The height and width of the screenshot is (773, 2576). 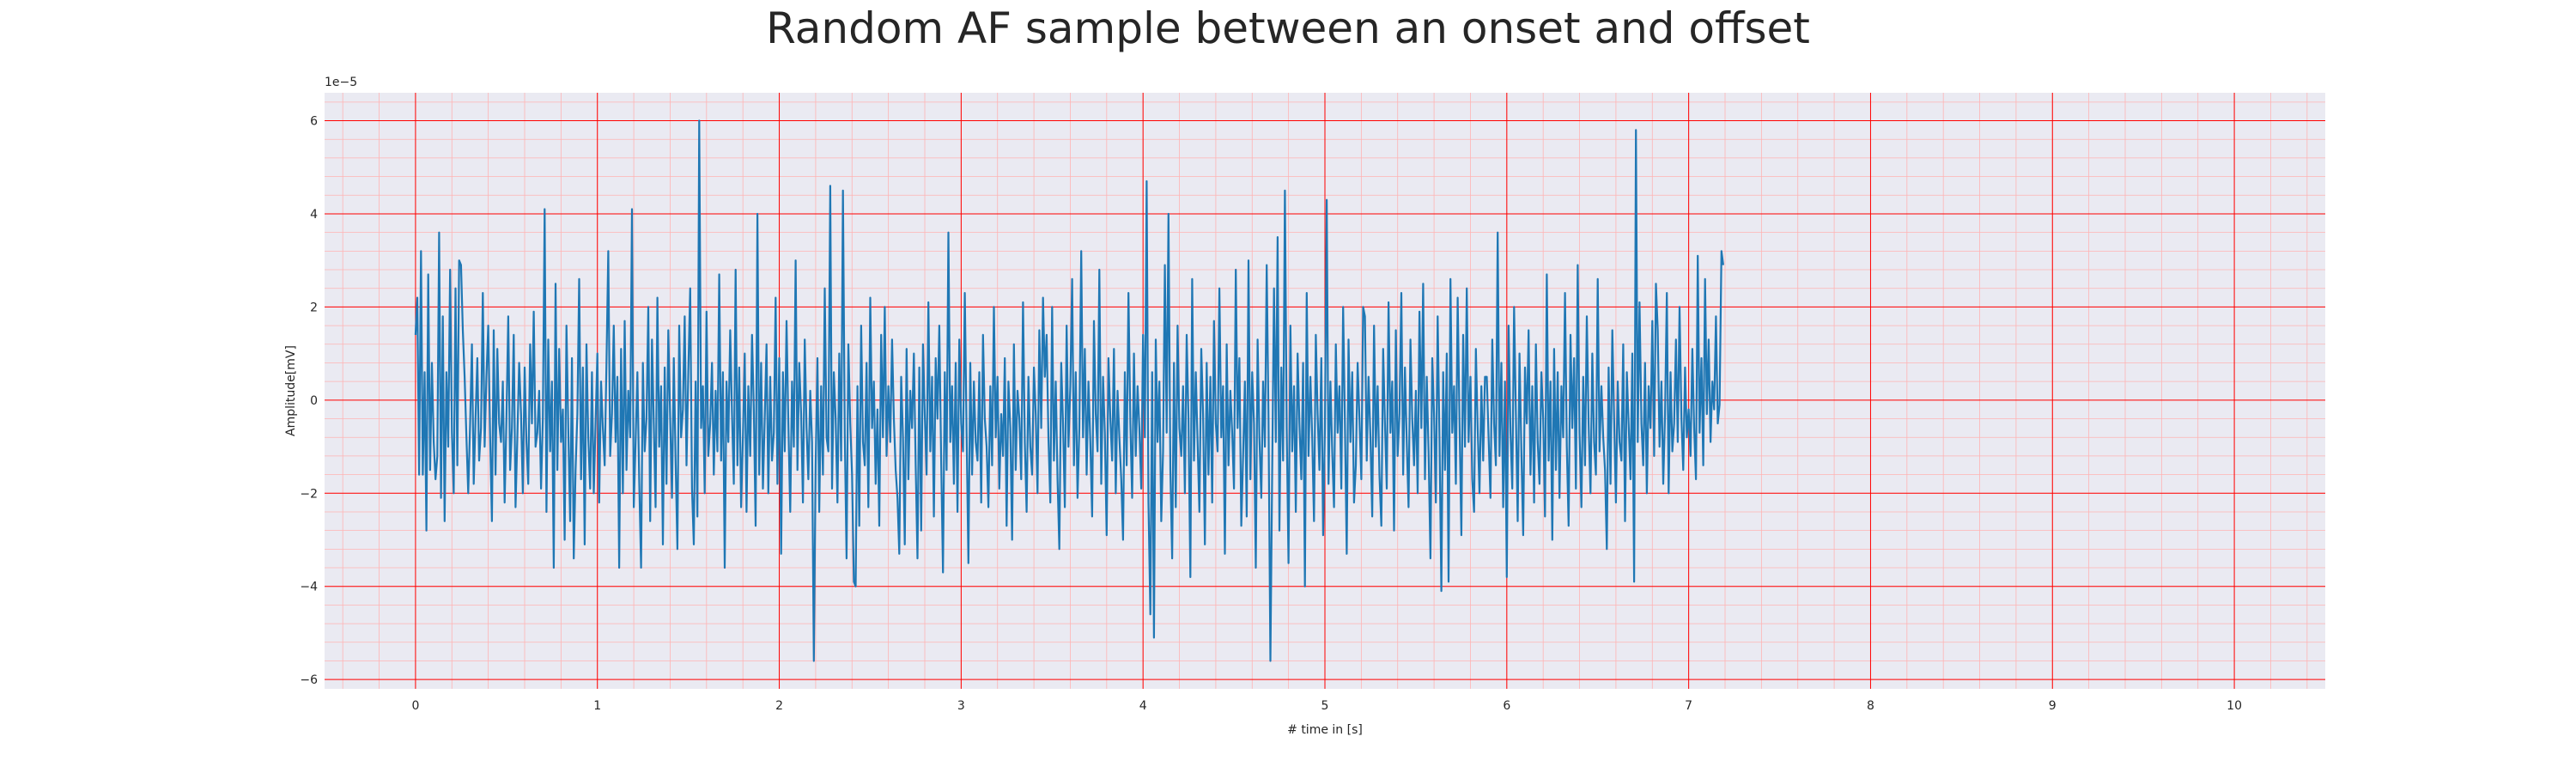 What do you see at coordinates (314, 401) in the screenshot?
I see `y-tick-label: 0` at bounding box center [314, 401].